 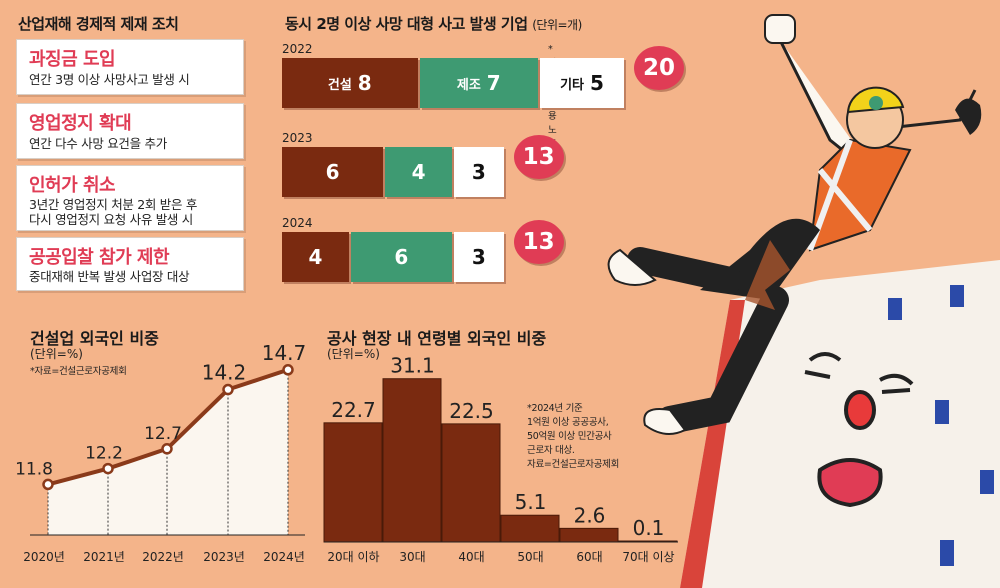 What do you see at coordinates (44, 557) in the screenshot?
I see `x-tick-label: 2020년` at bounding box center [44, 557].